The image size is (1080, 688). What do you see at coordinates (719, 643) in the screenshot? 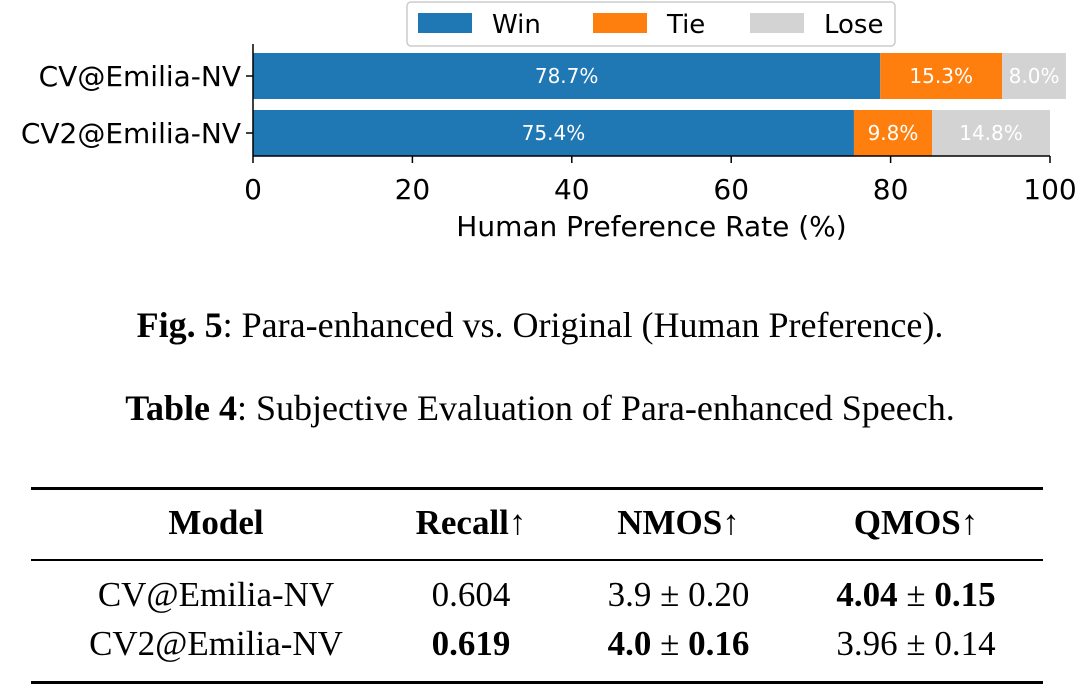
I see `nmos-std: 0.16` at bounding box center [719, 643].